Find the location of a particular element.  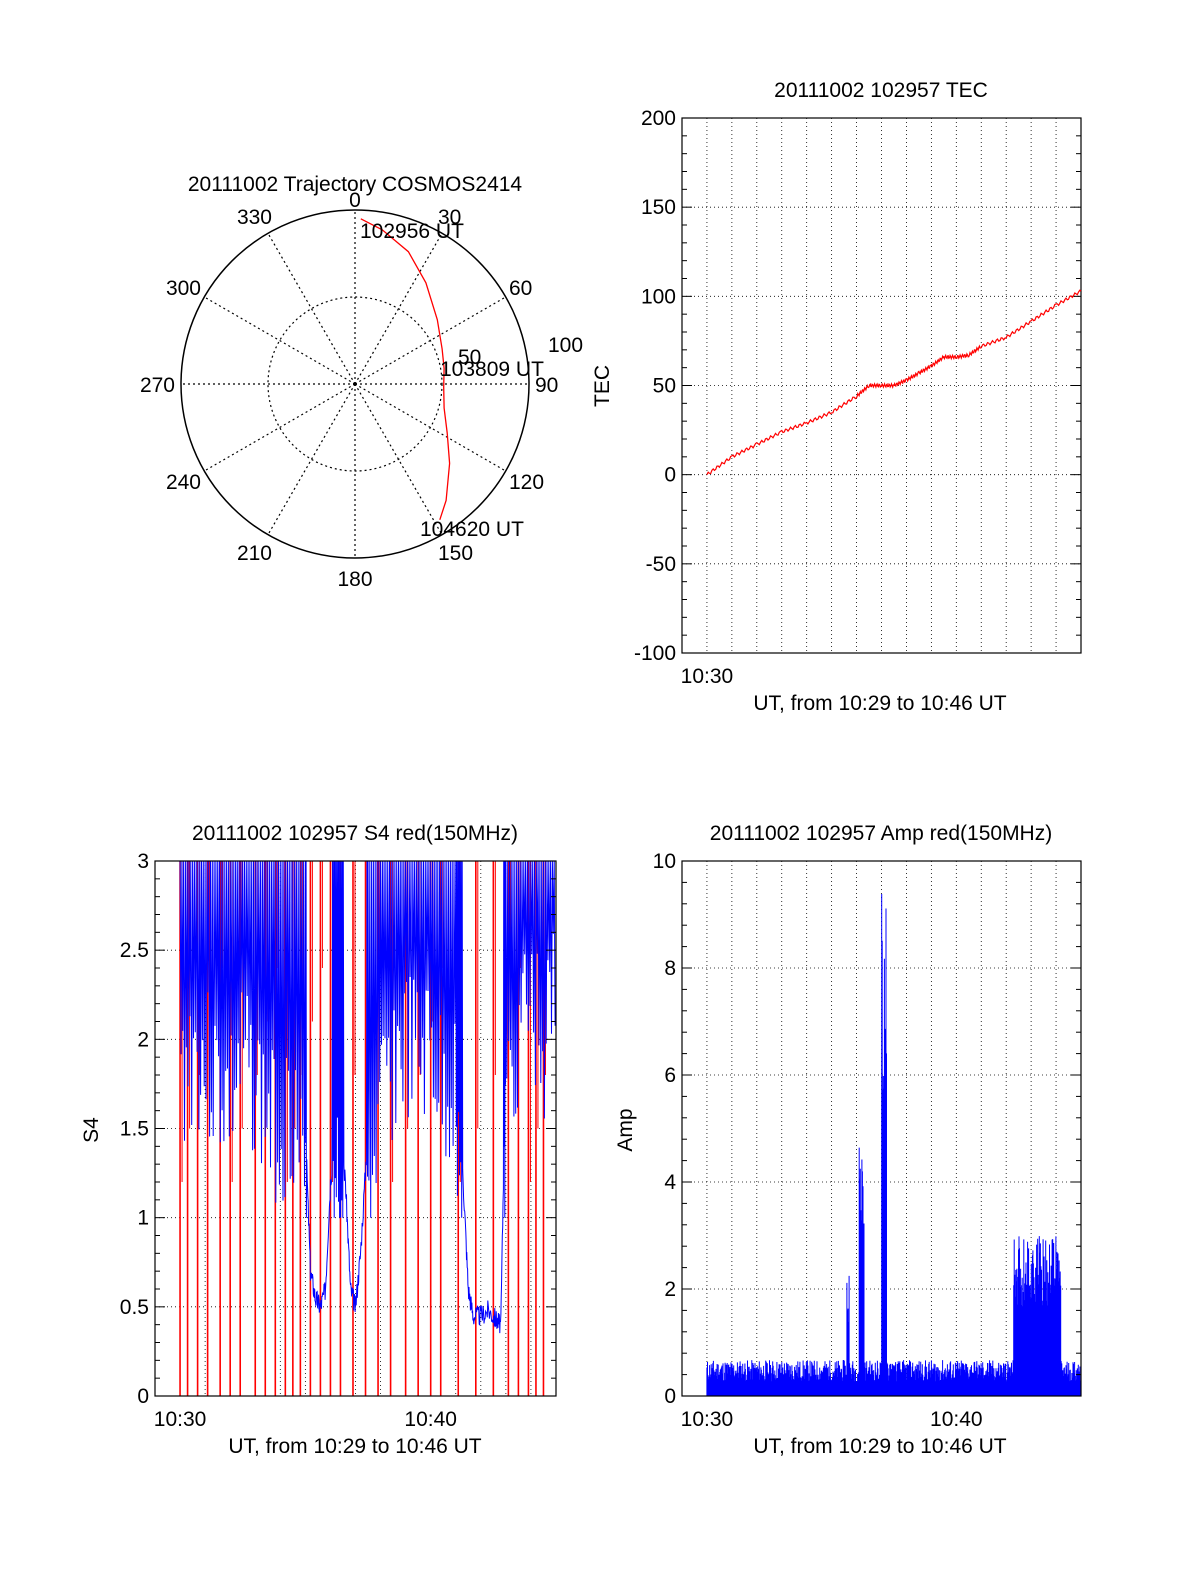

y-tick-label: 3 is located at coordinates (143, 861).